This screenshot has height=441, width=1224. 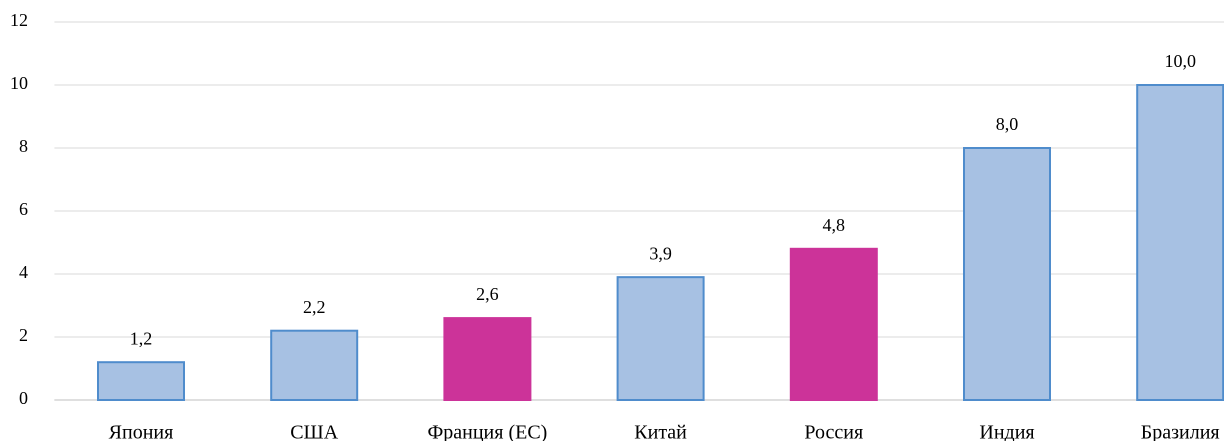 What do you see at coordinates (660, 253) in the screenshot?
I see `value-label: 3,9` at bounding box center [660, 253].